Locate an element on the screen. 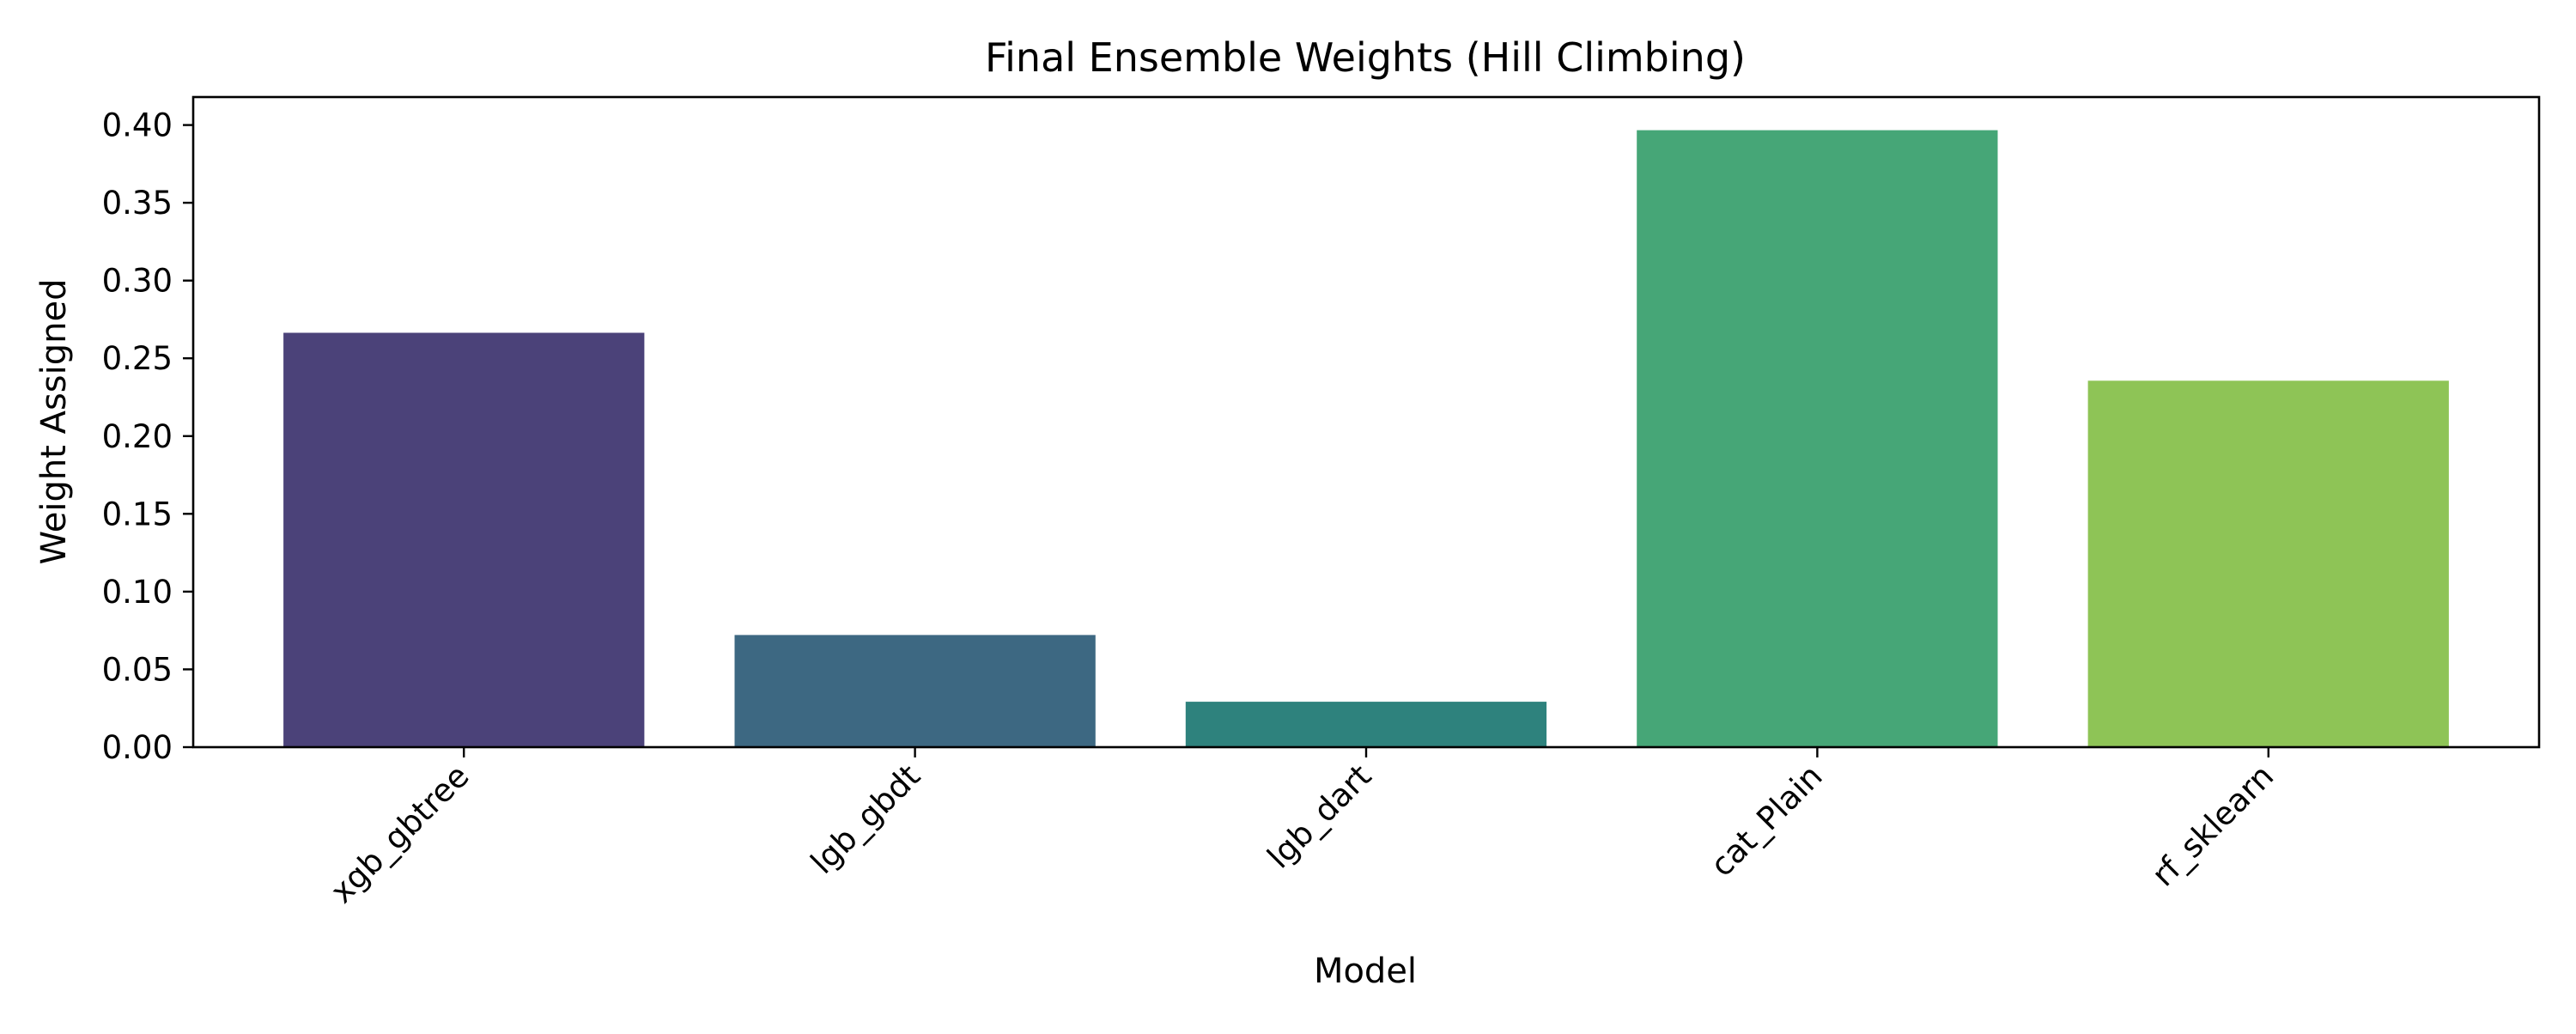 This screenshot has height=1034, width=2576. y-tick-label: 0.05 is located at coordinates (137, 669).